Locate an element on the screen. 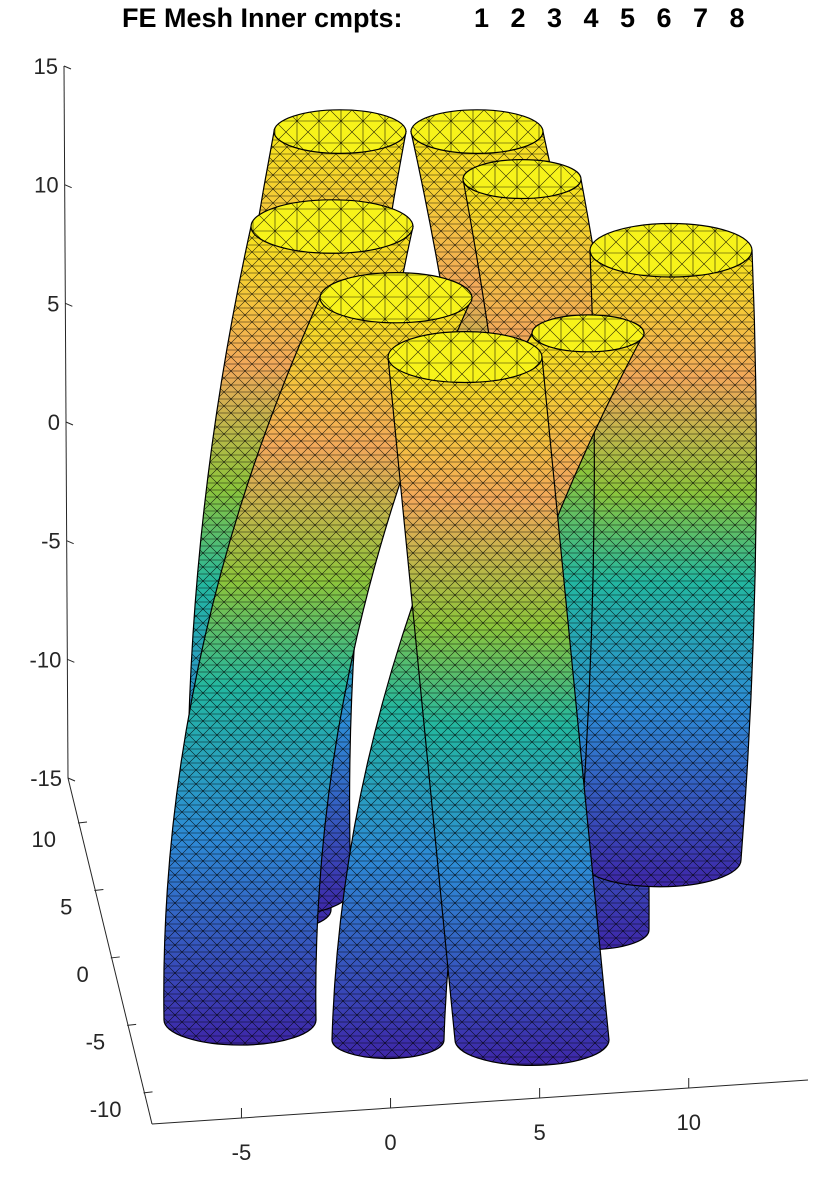 The image size is (830, 1181). title-text: FE Mesh Inner cmpts: is located at coordinates (262, 18).